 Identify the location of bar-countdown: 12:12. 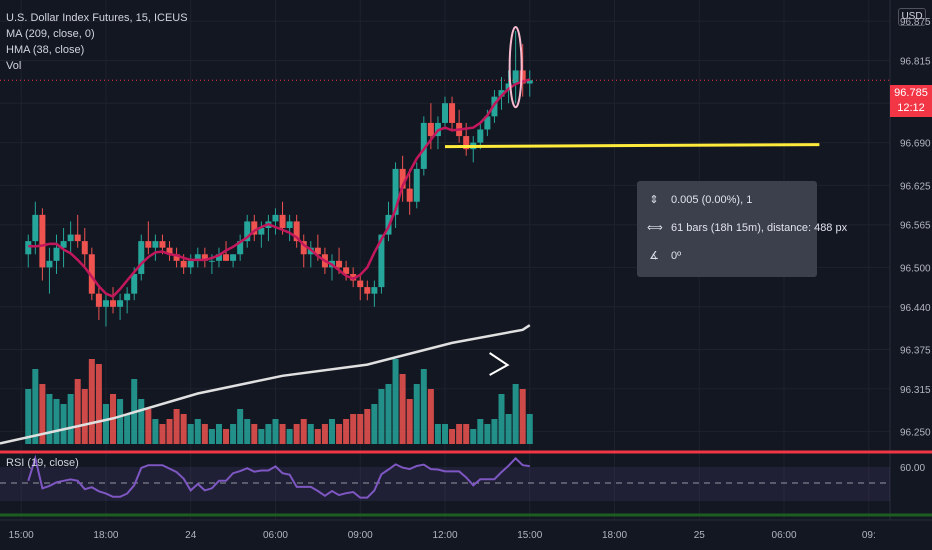
(911, 108).